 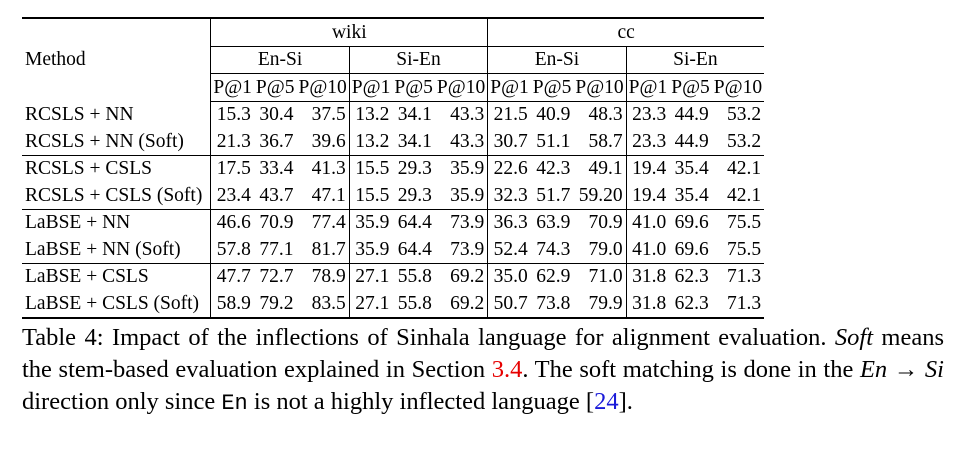 What do you see at coordinates (232, 222) in the screenshot?
I see `value-cell: 46.6` at bounding box center [232, 222].